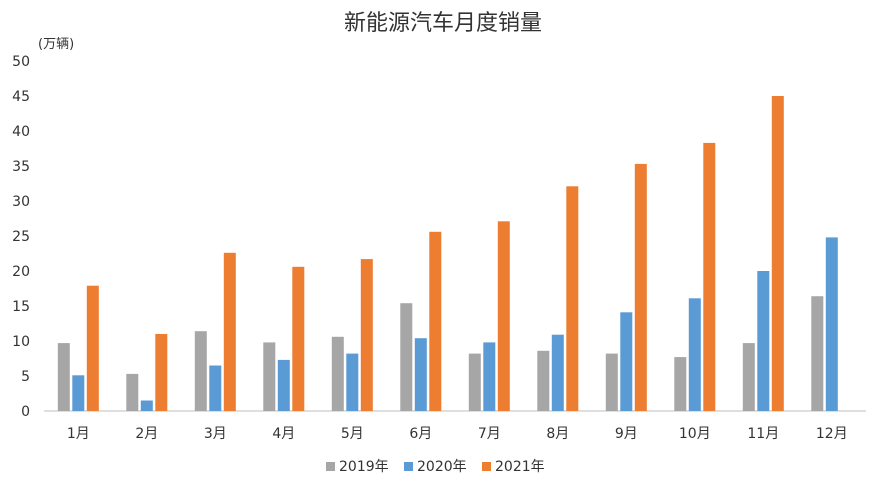 Image resolution: width=886 pixels, height=490 pixels. What do you see at coordinates (78, 434) in the screenshot?
I see `x-tick-label: 1月` at bounding box center [78, 434].